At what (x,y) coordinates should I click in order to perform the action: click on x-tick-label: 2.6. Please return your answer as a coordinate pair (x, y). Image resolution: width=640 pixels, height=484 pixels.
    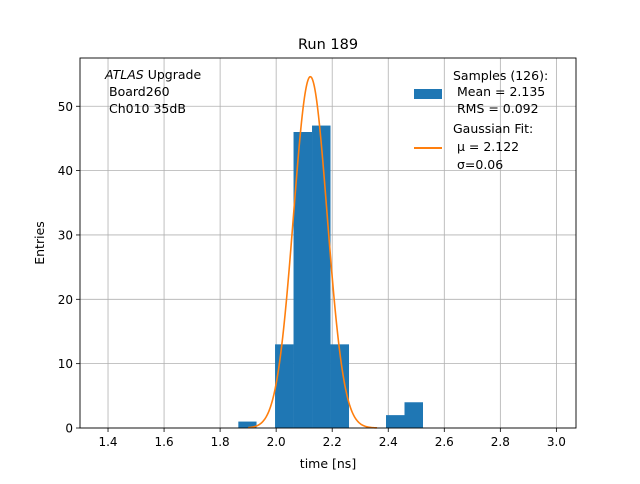
    Looking at the image, I should click on (444, 442).